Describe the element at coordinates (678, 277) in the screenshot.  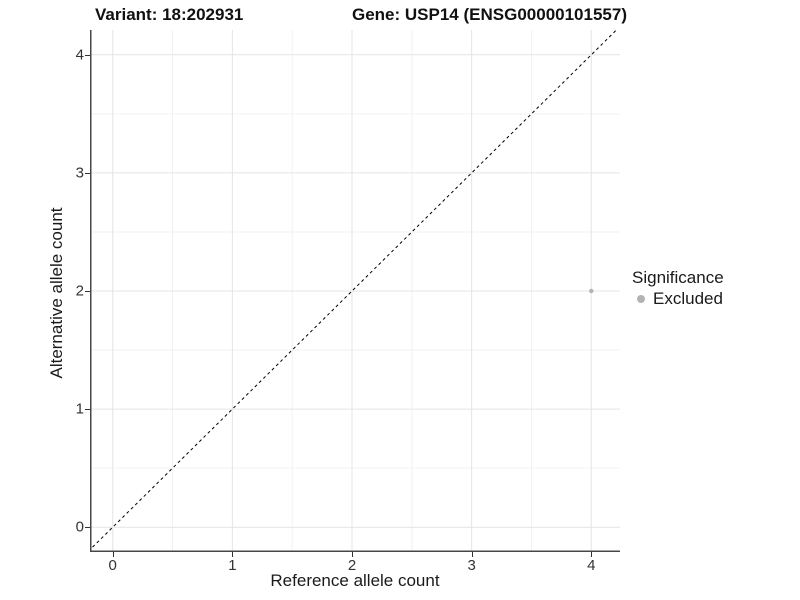
I see `legend-title: Significance` at that location.